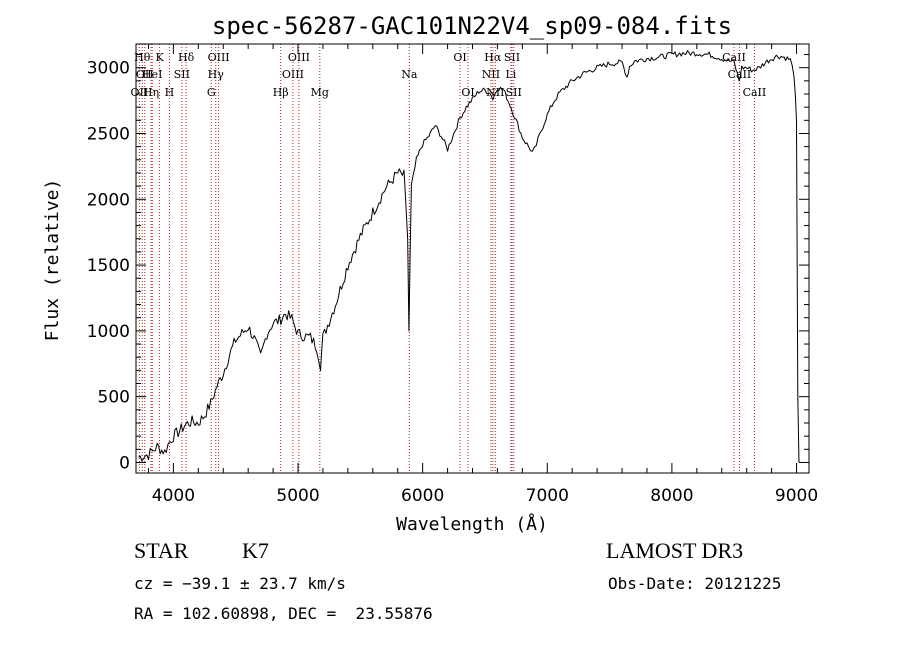  Describe the element at coordinates (695, 583) in the screenshot. I see `observation-date: Obs-Date: 20121225` at that location.